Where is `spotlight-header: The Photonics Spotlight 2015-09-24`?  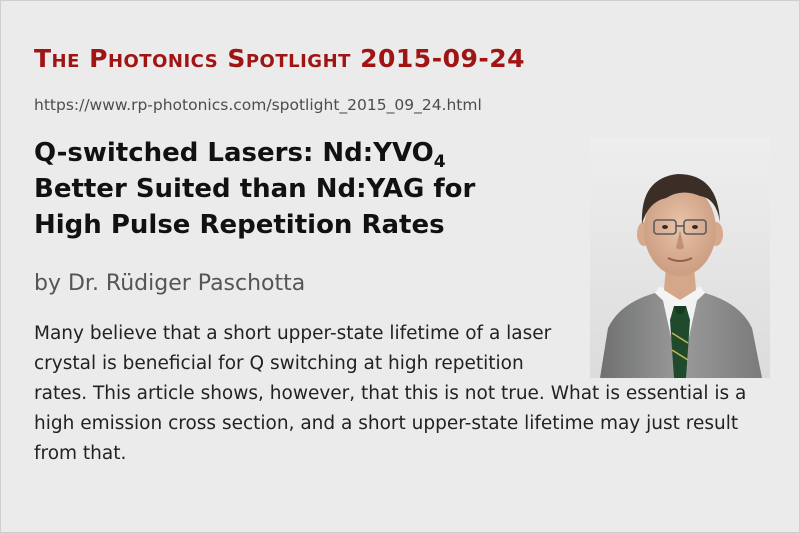 spotlight-header: The Photonics Spotlight 2015-09-24 is located at coordinates (280, 58).